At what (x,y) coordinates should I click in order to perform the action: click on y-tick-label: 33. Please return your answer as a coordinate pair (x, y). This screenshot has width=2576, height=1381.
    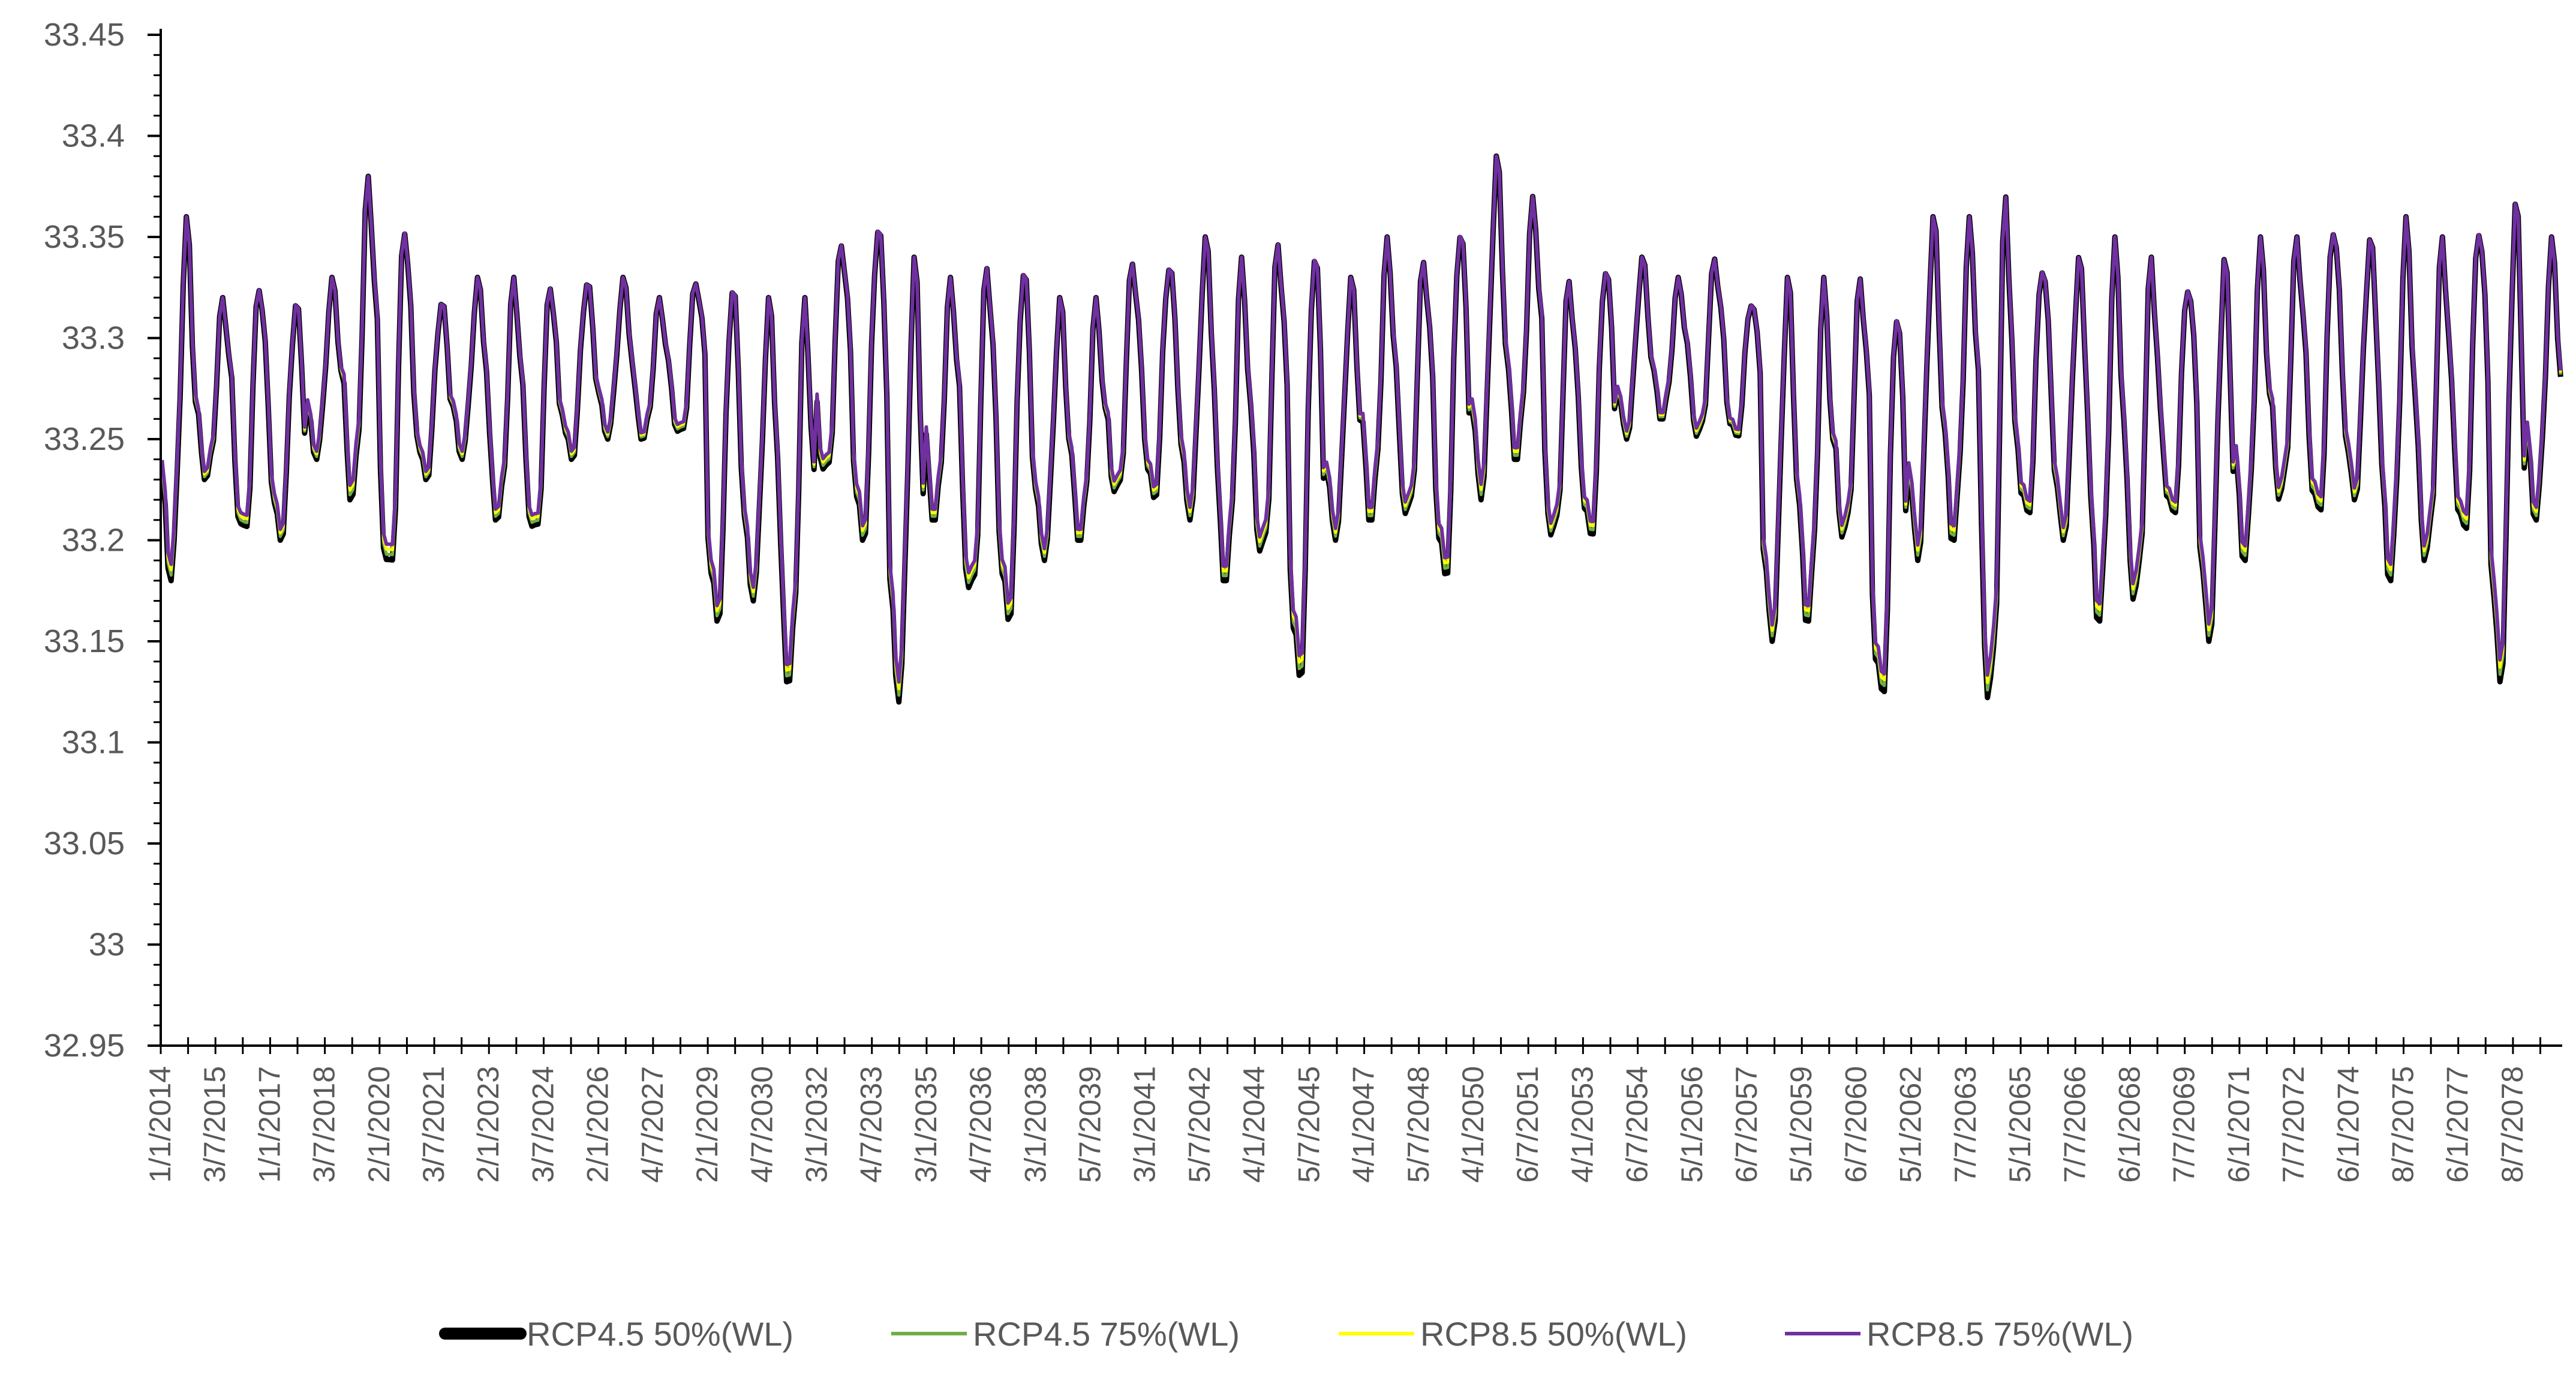
    Looking at the image, I should click on (107, 945).